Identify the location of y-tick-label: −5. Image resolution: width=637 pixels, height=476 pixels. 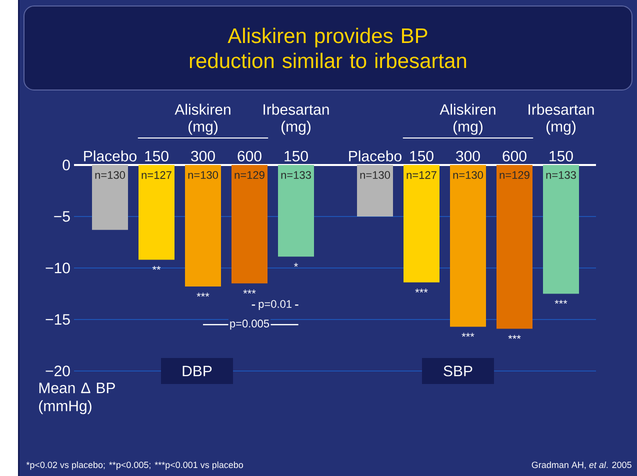
(62, 216).